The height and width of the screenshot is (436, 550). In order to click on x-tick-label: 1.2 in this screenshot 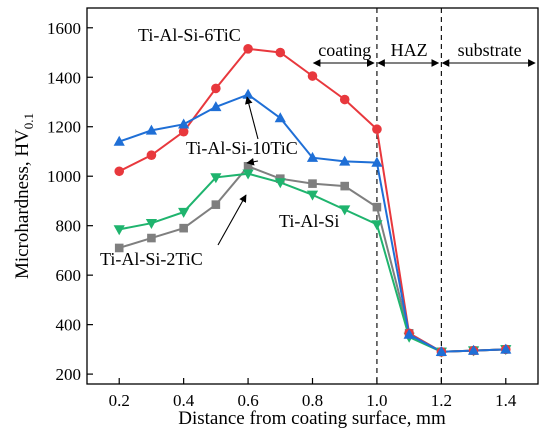, I will do `click(441, 400)`.